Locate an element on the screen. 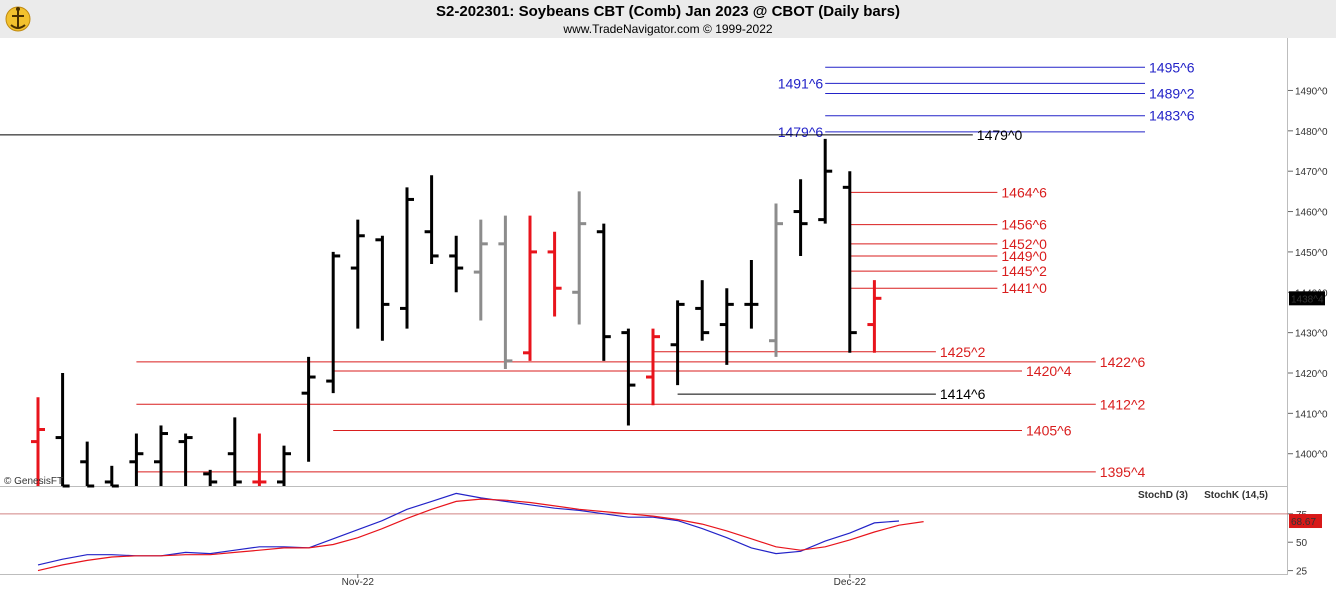  value-badges: 1438^4 68.67 is located at coordinates (1307, 410).